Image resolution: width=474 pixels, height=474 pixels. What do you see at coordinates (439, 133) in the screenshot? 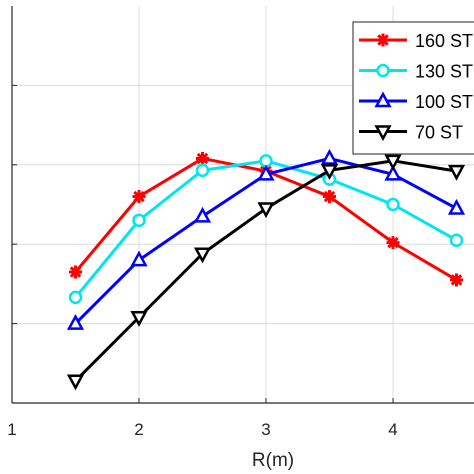
I see `legend-label: 70 ST` at bounding box center [439, 133].